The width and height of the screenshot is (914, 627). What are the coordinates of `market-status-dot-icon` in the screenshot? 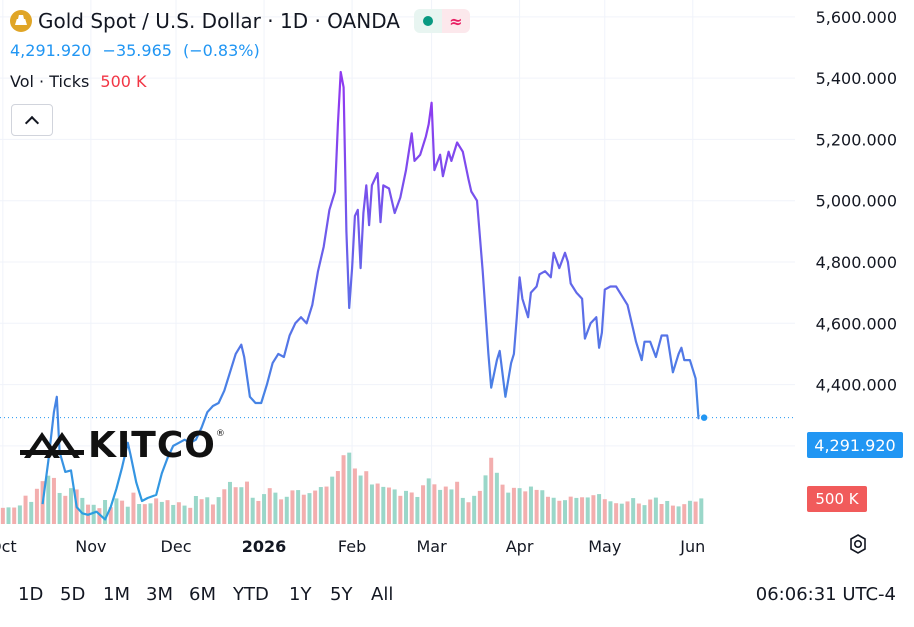 It's located at (427, 21).